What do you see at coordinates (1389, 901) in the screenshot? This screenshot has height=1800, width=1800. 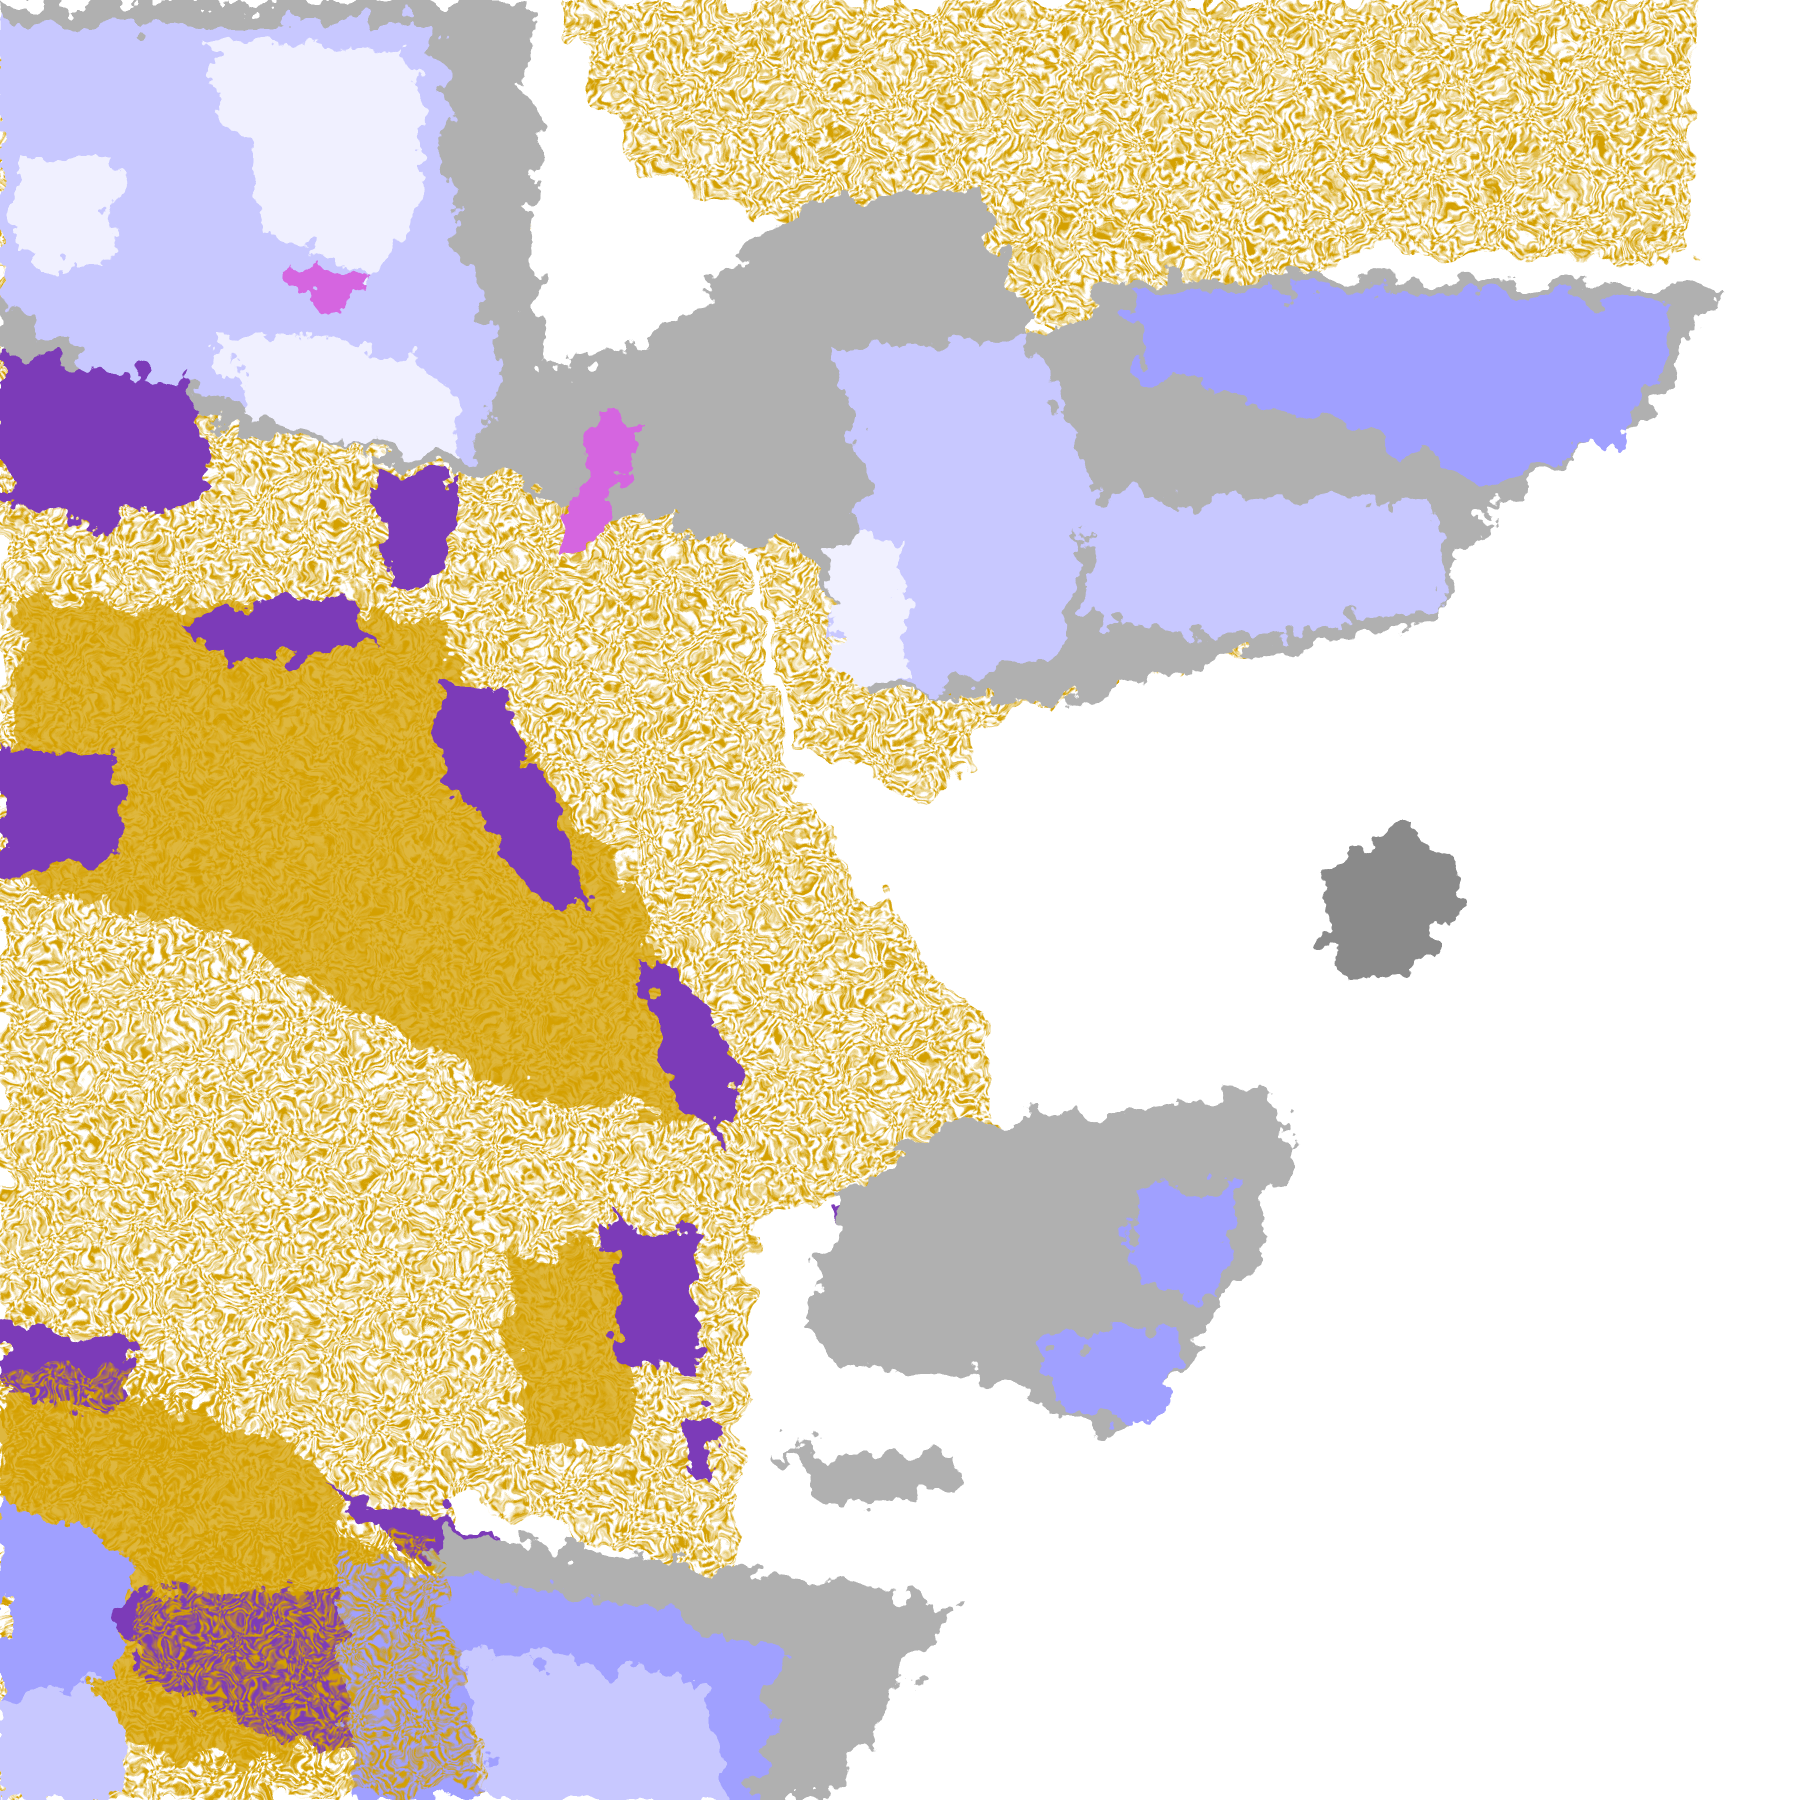 I see `gray-patch-east` at bounding box center [1389, 901].